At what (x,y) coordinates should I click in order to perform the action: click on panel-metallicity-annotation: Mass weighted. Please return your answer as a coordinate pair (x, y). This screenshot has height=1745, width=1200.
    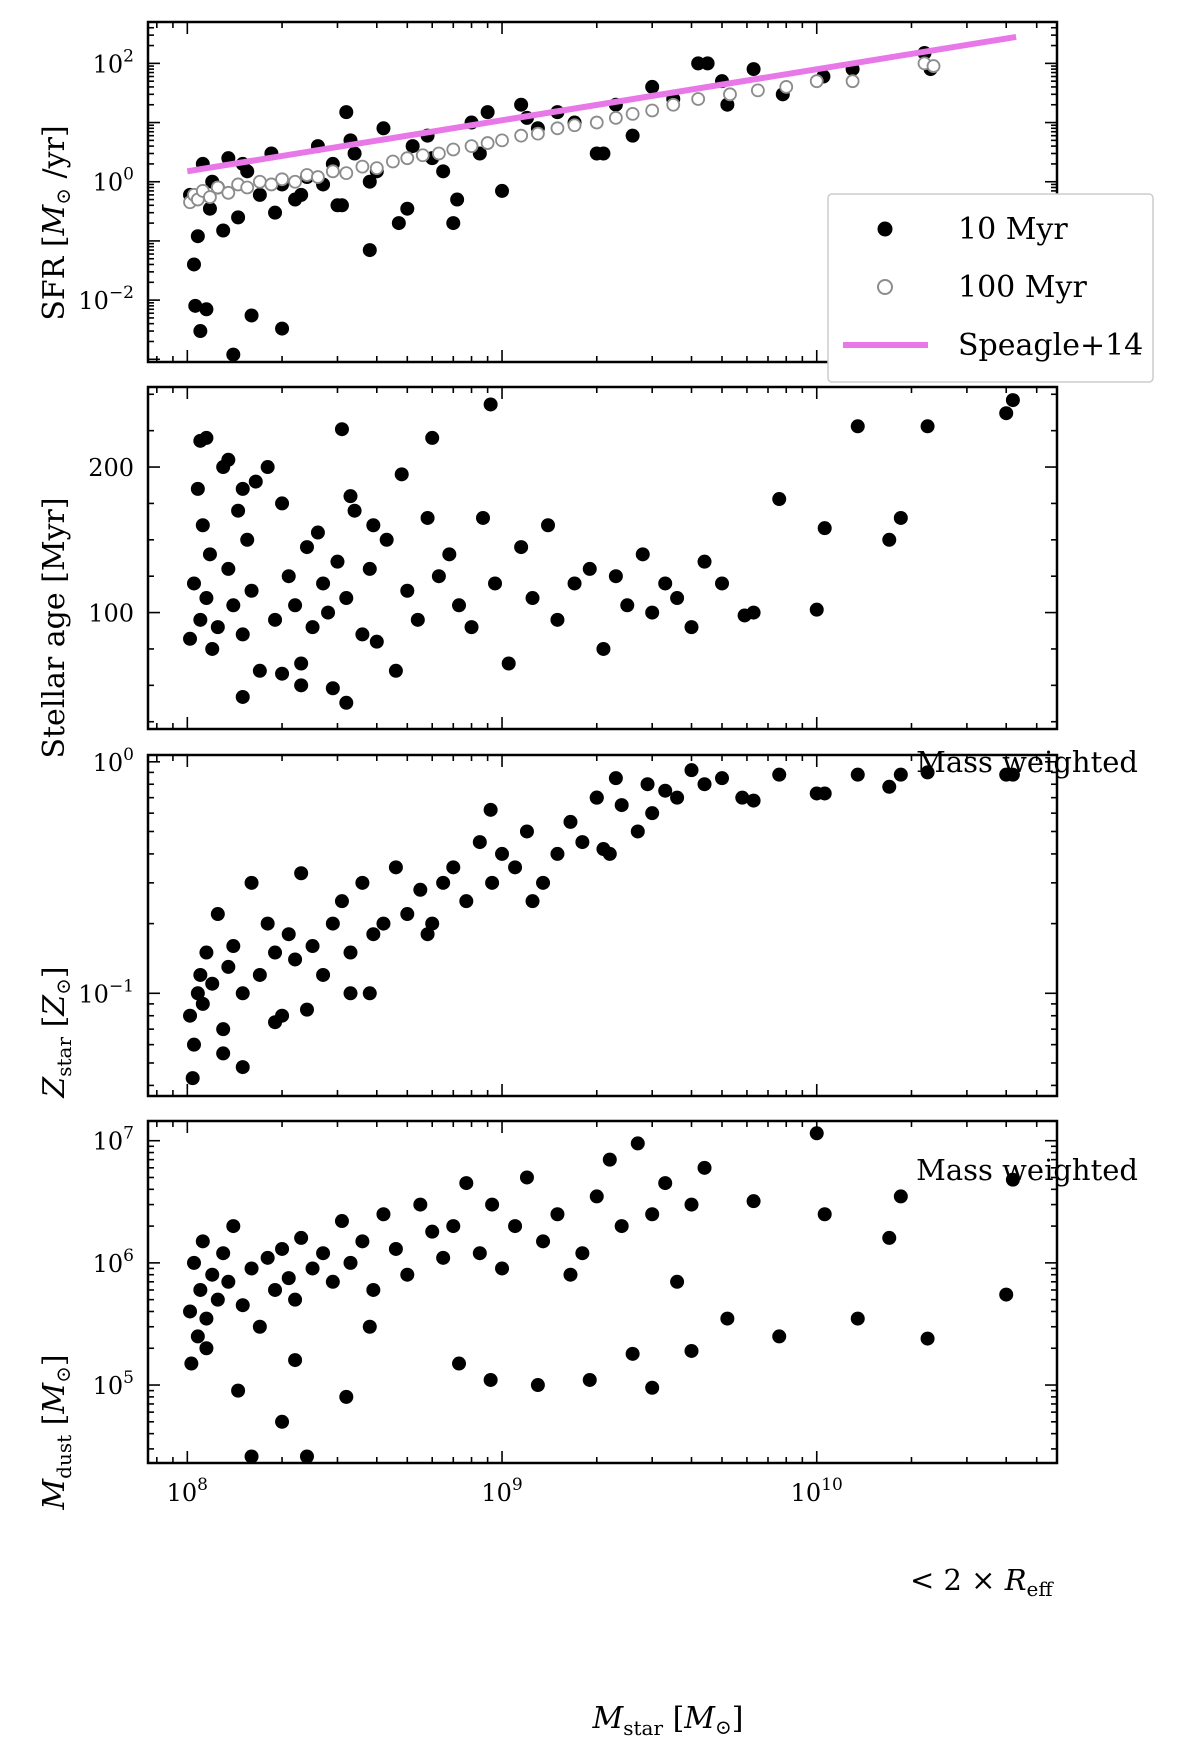
    Looking at the image, I should click on (1027, 1170).